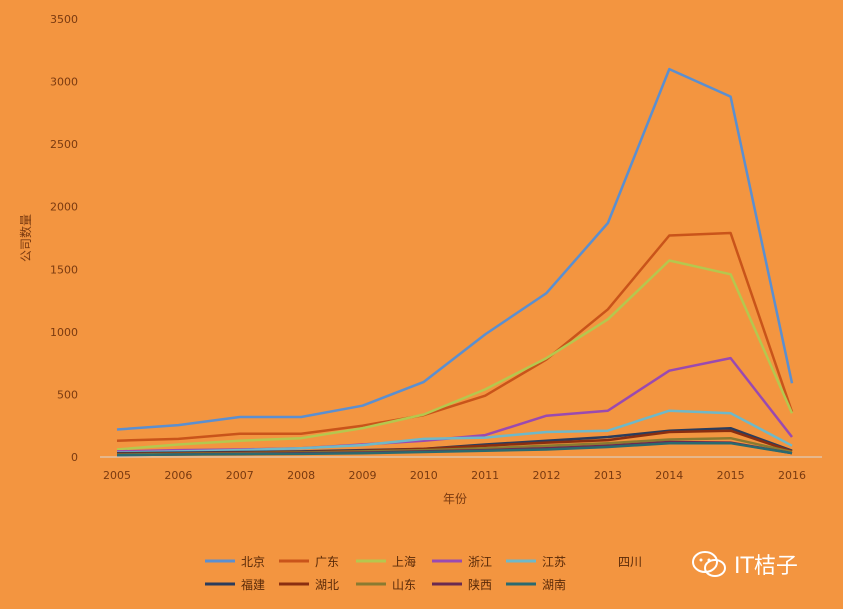  I want to click on legend-label-1: 广东, so click(327, 562).